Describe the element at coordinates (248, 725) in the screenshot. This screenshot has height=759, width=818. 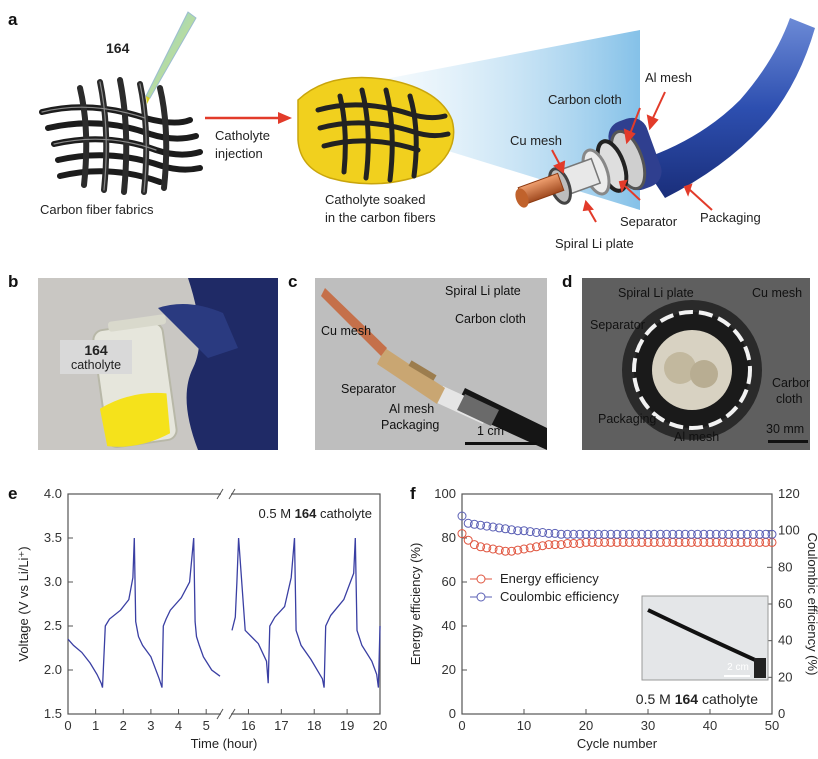
I see `chart-e-xtick-label: 16` at that location.